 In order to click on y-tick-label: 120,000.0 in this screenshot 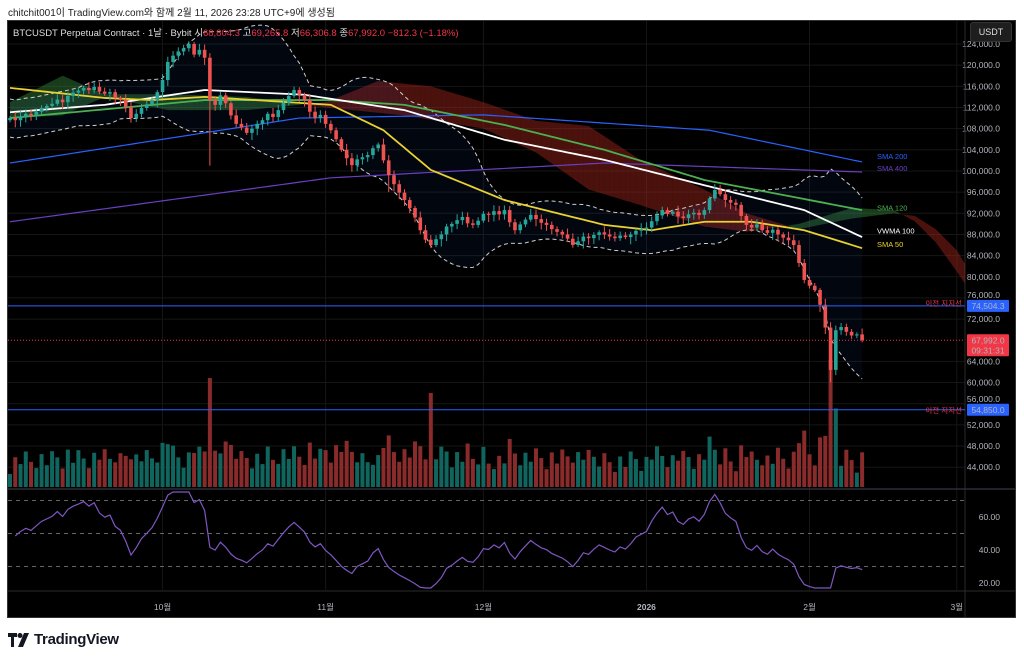, I will do `click(981, 65)`.